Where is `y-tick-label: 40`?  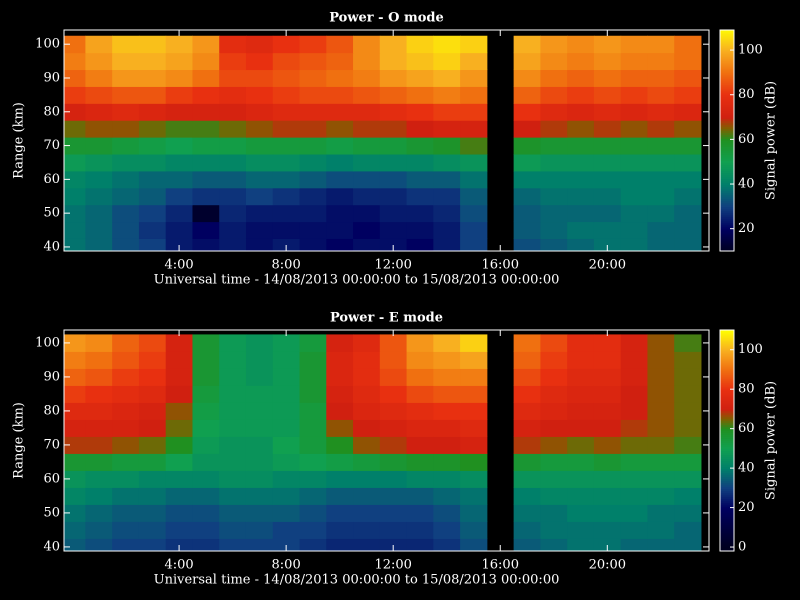
y-tick-label: 40 is located at coordinates (51, 246).